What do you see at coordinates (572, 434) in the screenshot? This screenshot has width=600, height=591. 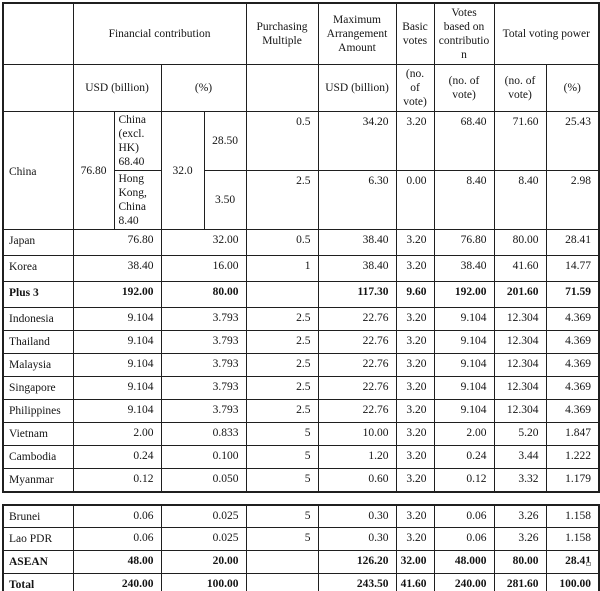 I see `cell-total-pct: 1.847` at bounding box center [572, 434].